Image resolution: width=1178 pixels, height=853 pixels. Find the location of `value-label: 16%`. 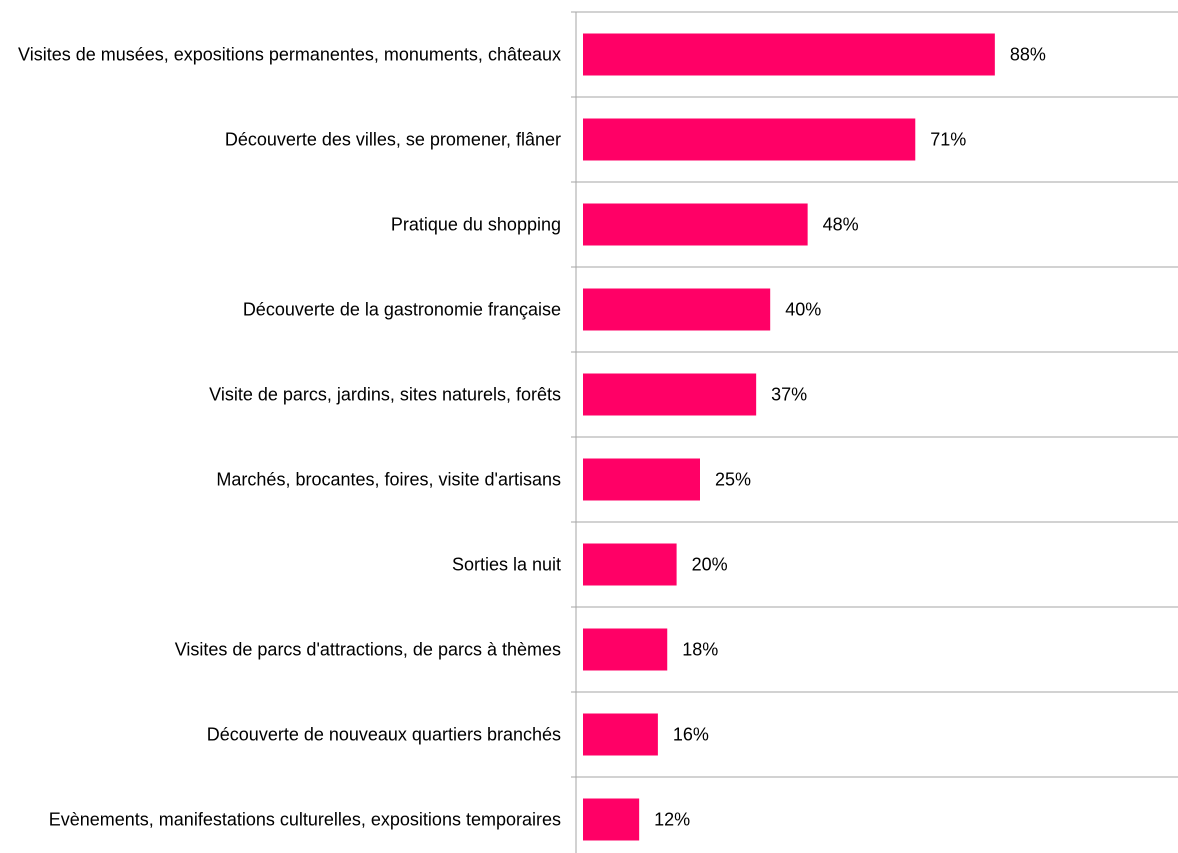

value-label: 16% is located at coordinates (691, 734).